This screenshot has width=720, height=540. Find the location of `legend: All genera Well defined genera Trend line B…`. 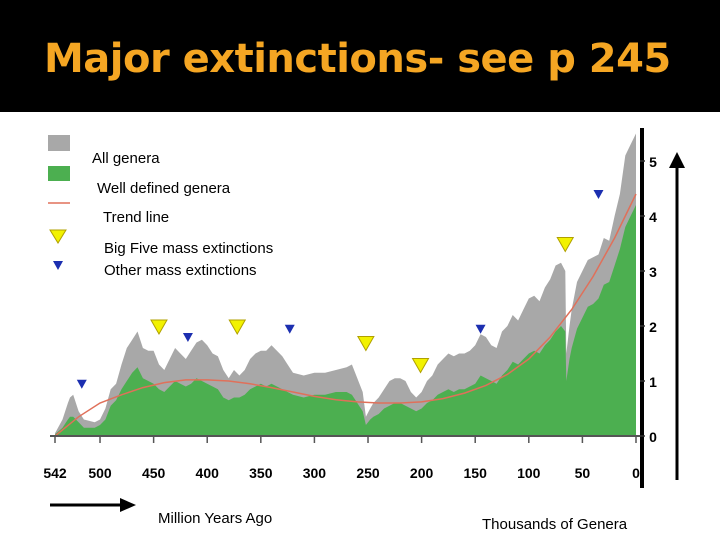

legend: All genera Well defined genera Trend line B… is located at coordinates (160, 207).